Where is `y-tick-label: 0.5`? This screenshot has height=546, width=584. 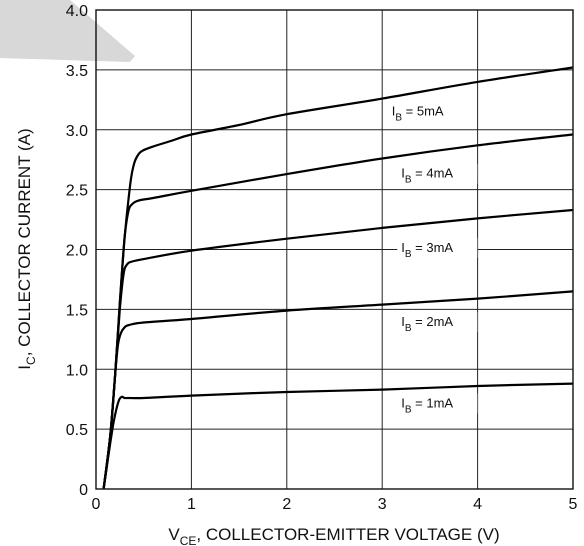
y-tick-label: 0.5 is located at coordinates (77, 430).